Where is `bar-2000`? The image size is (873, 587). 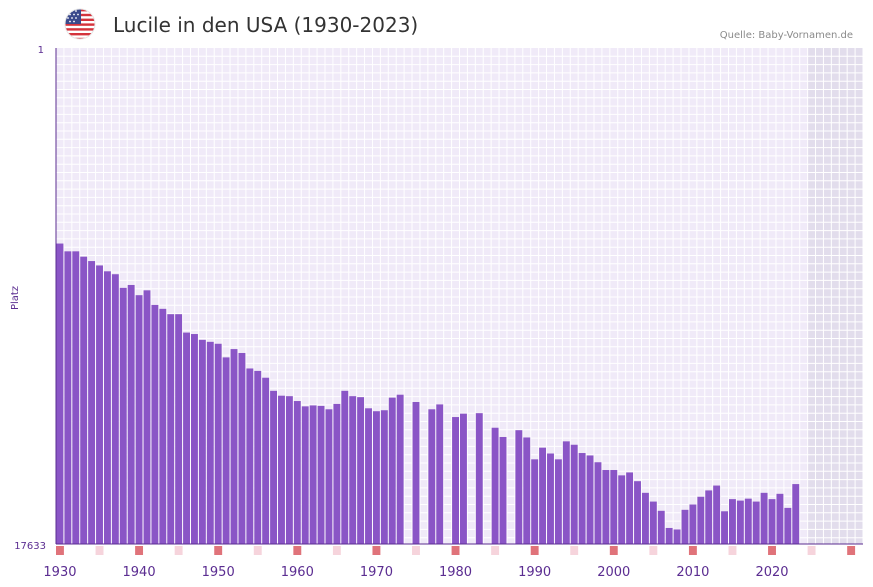 bar-2000 is located at coordinates (622, 509).